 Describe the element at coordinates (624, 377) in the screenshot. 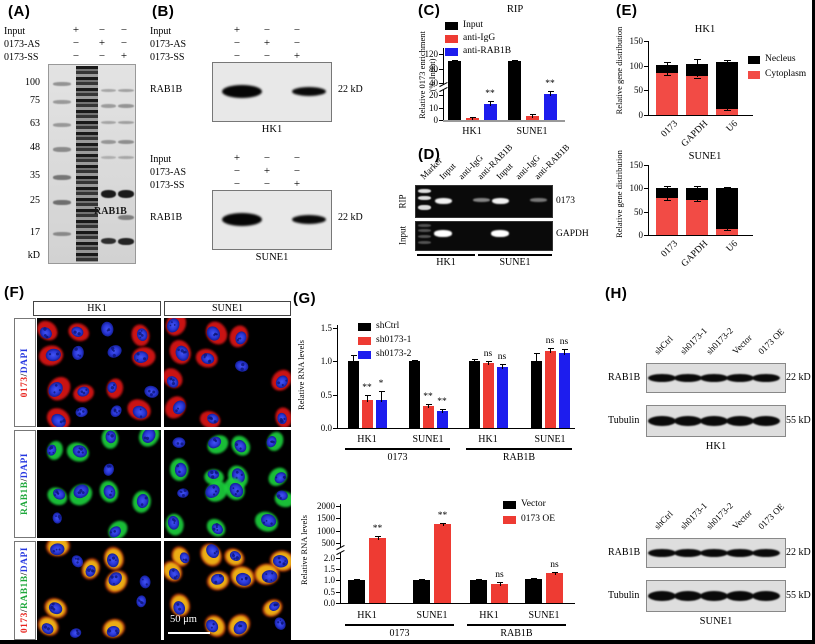

I see `protein-label: RAB1B` at that location.